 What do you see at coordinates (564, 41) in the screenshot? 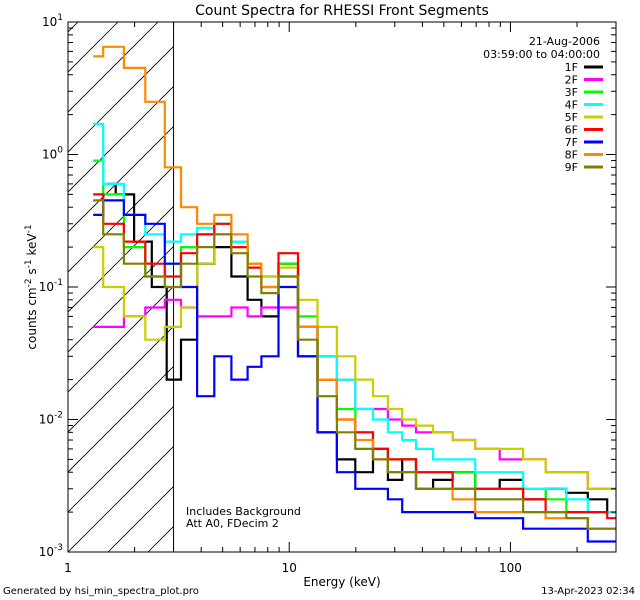
I see `date-label: 21-Aug-2006` at bounding box center [564, 41].